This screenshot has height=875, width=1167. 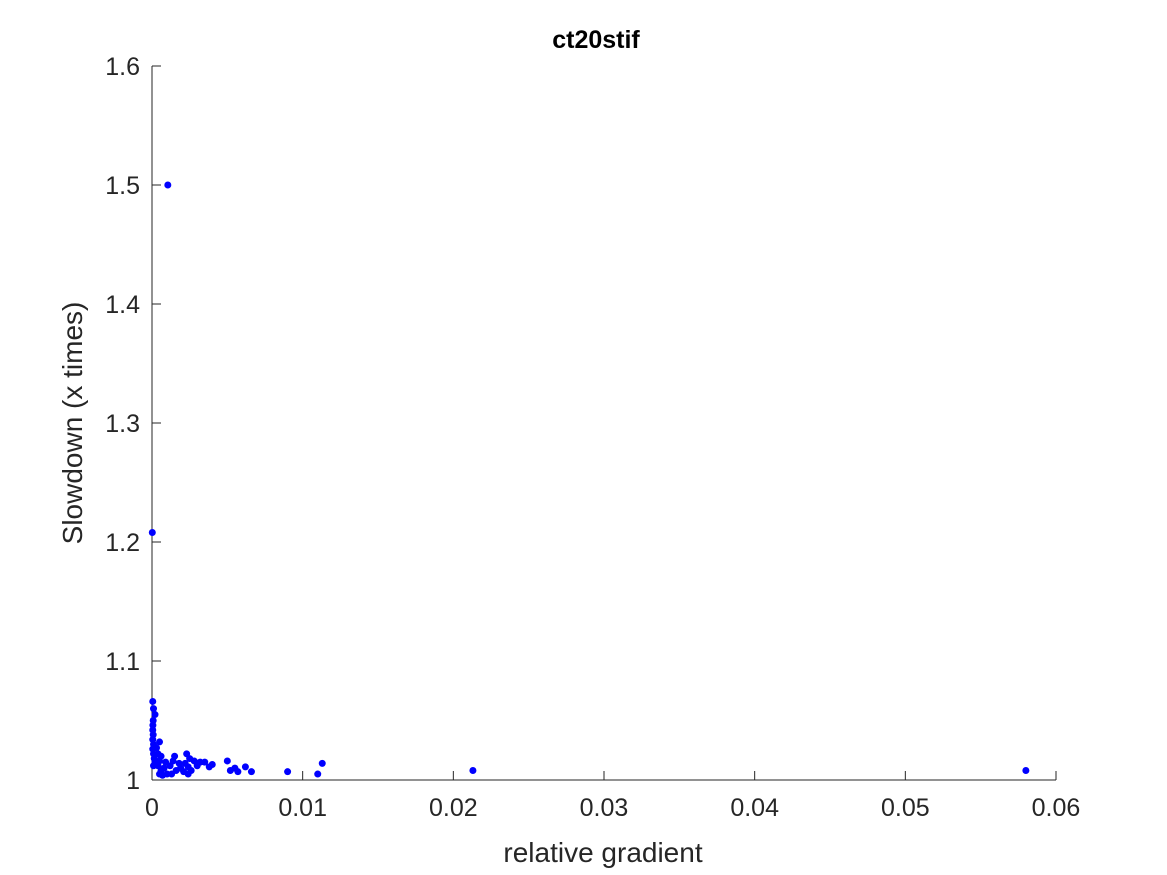 I want to click on y-tick-label: 1.5, so click(x=122, y=186).